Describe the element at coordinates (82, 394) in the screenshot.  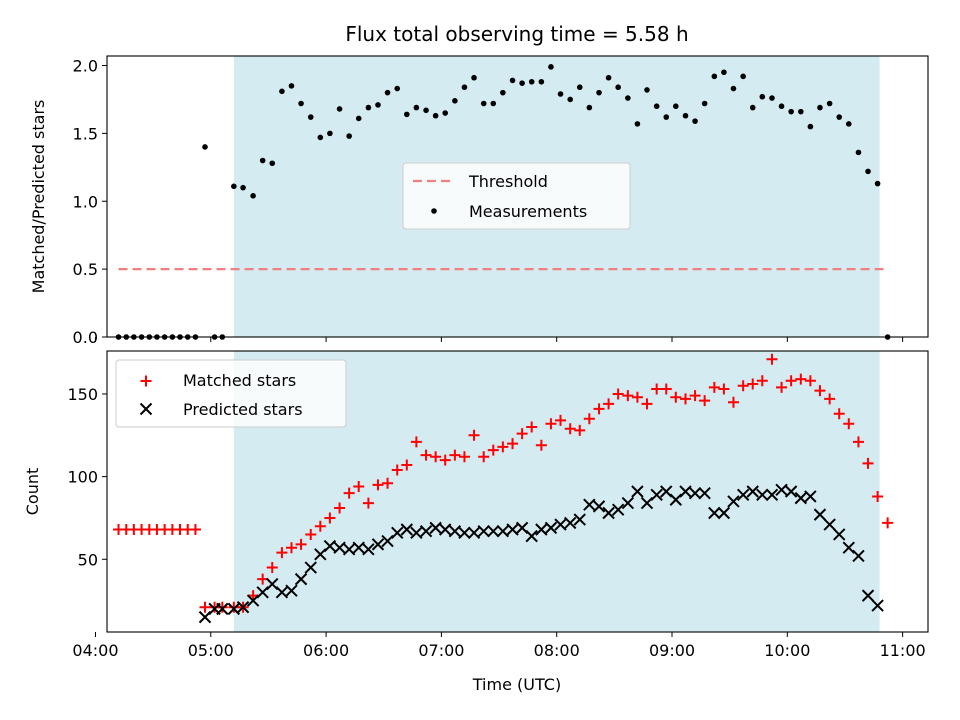
I see `y-tick-label: 150` at that location.